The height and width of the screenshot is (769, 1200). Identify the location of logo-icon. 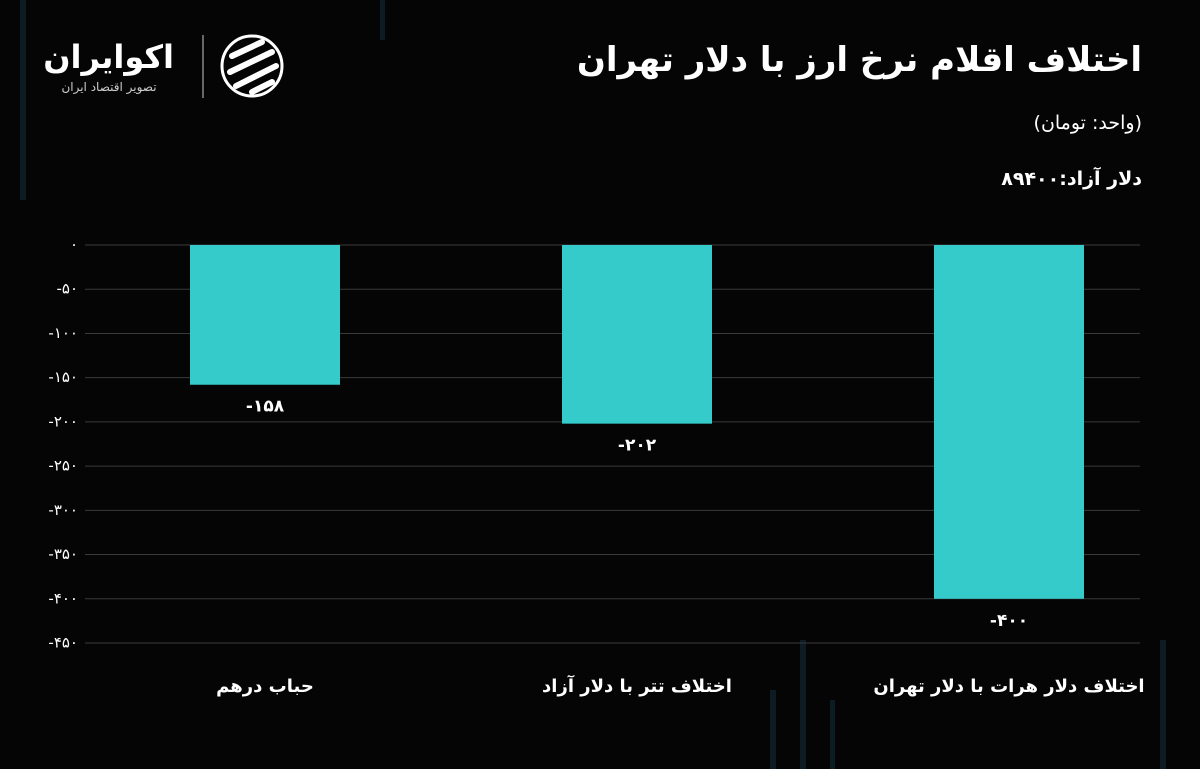
(252, 66).